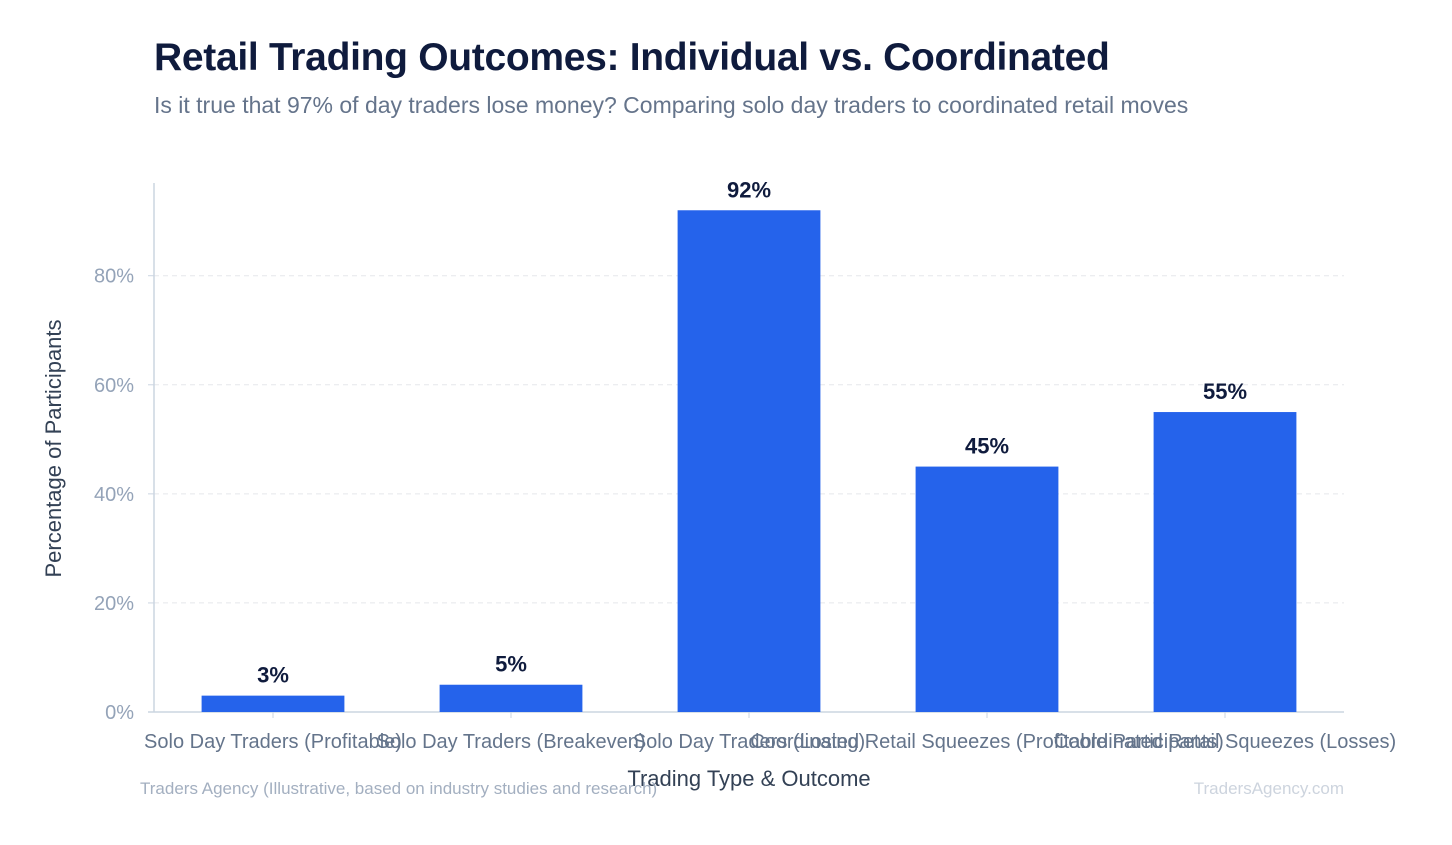  Describe the element at coordinates (114, 277) in the screenshot. I see `y-tick-label: 80%` at that location.